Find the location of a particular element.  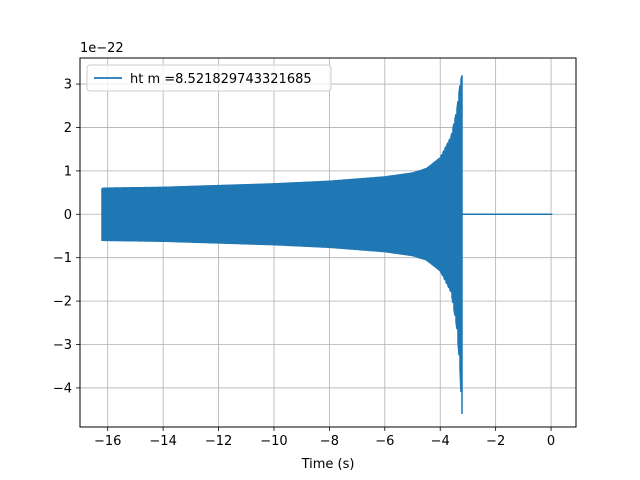

x-axis: −16 −14 −12 −10 −8 −6 −4 −2 0 is located at coordinates (324, 438).